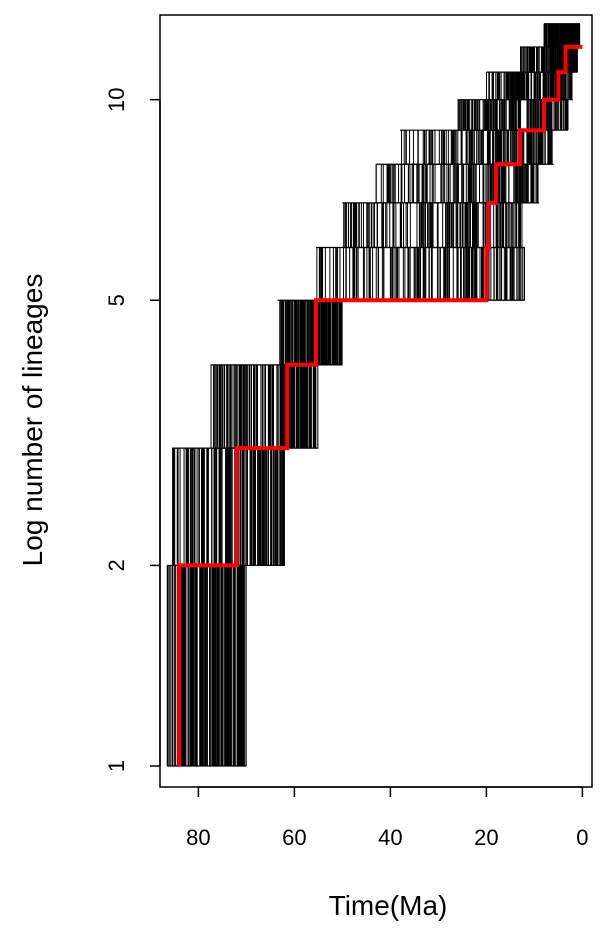  I want to click on y-axis: 1 2 5 10, so click(132, 429).